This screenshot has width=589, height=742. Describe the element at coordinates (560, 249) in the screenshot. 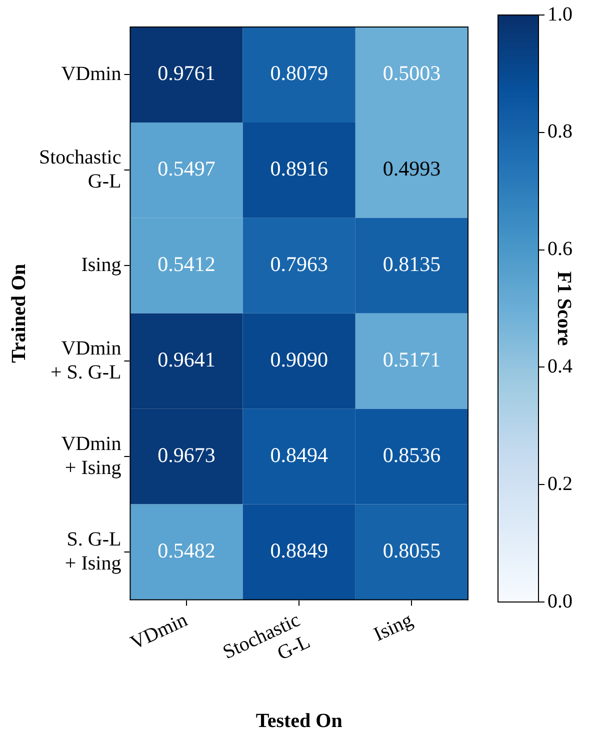

I see `color-bar-label: 0.6` at that location.